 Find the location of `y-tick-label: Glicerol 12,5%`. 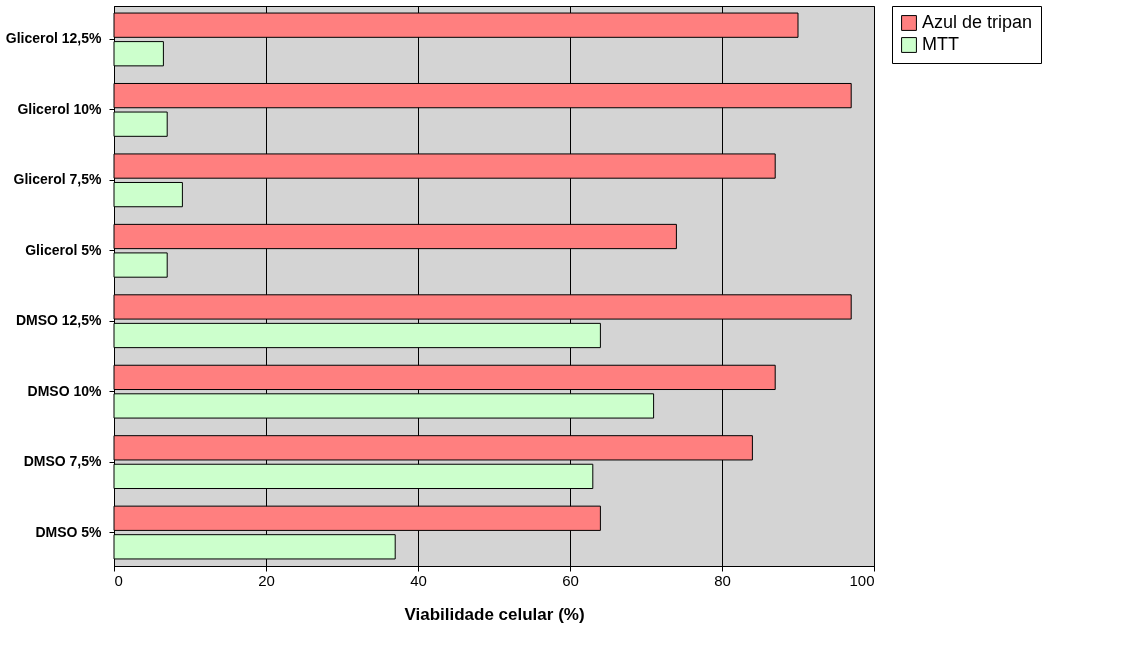

y-tick-label: Glicerol 12,5% is located at coordinates (54, 38).